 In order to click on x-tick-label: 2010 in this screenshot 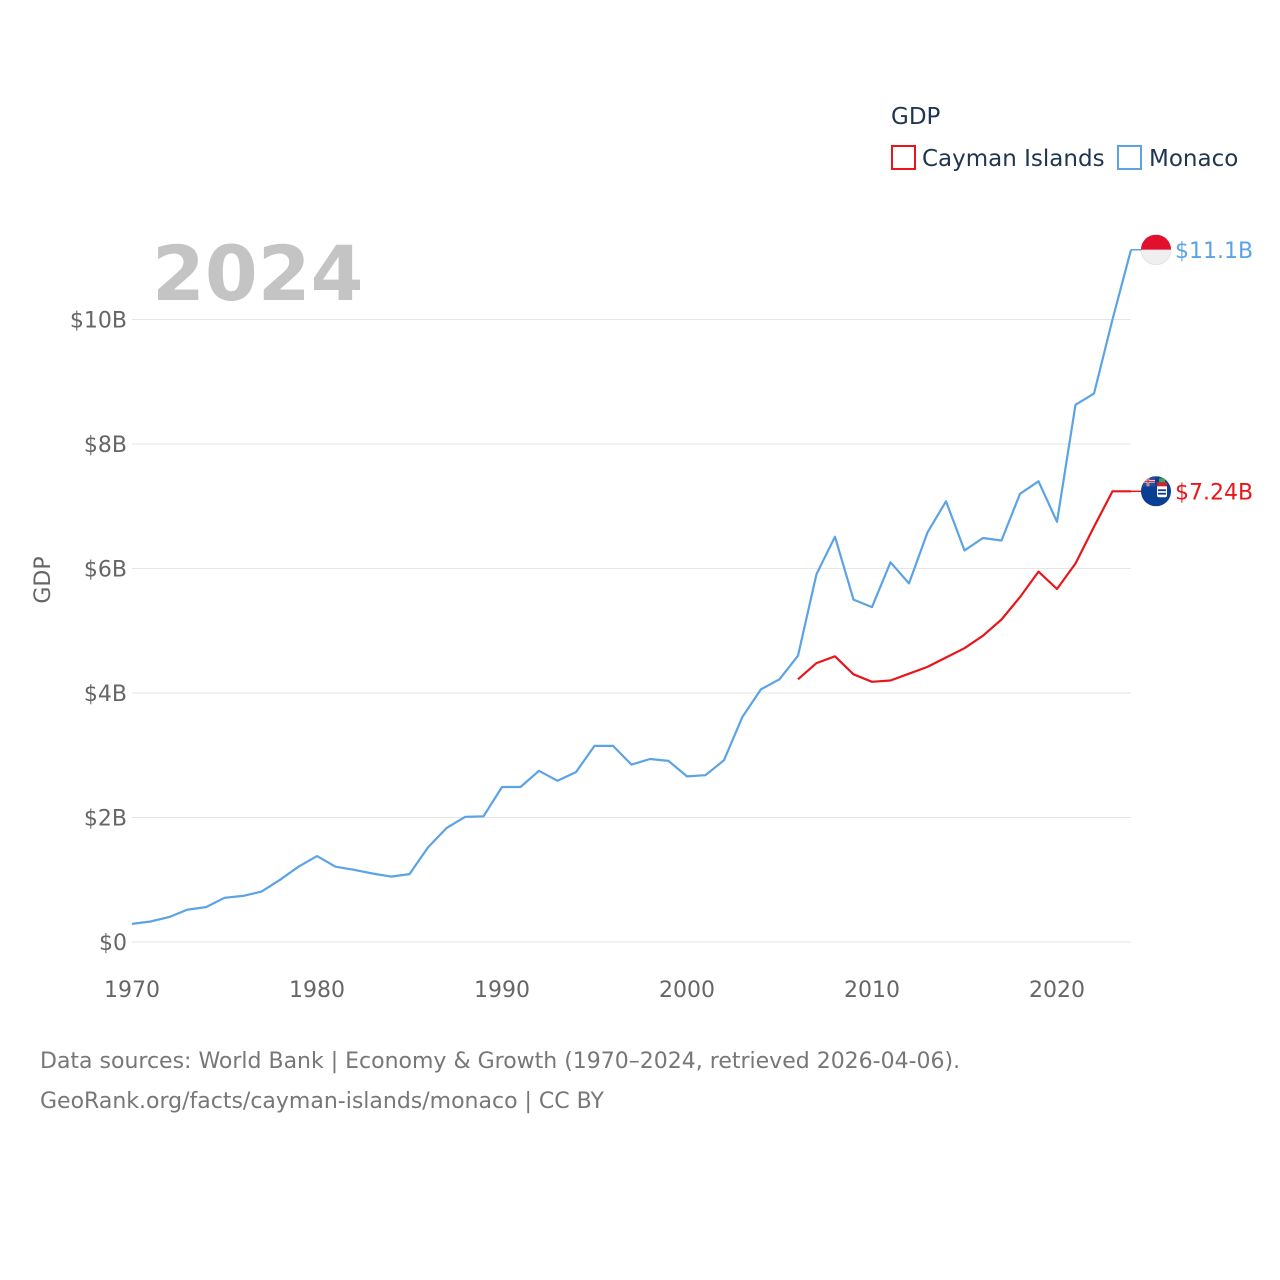, I will do `click(872, 990)`.